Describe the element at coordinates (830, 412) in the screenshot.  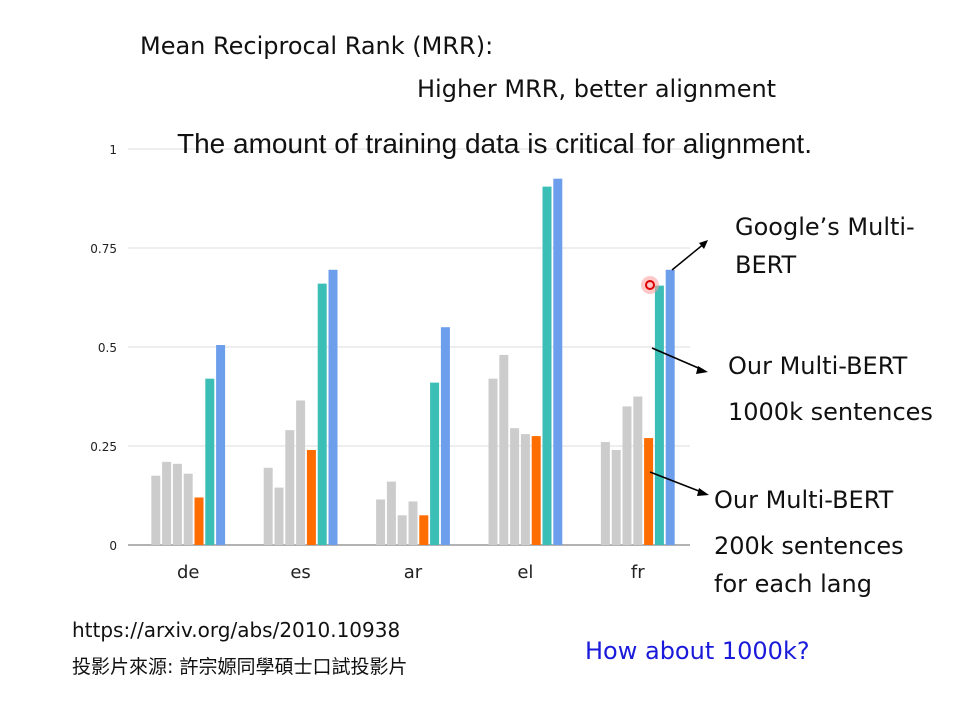
I see `annotation-line: 1000k sentences` at that location.